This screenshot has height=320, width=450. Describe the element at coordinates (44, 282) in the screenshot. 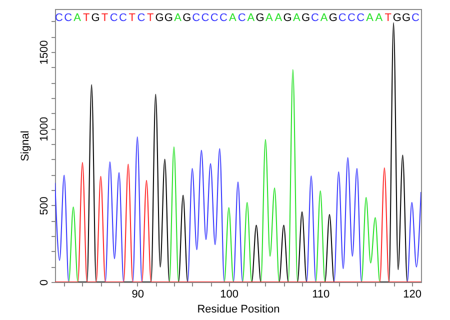

I see `y-tick-label: 0` at that location.